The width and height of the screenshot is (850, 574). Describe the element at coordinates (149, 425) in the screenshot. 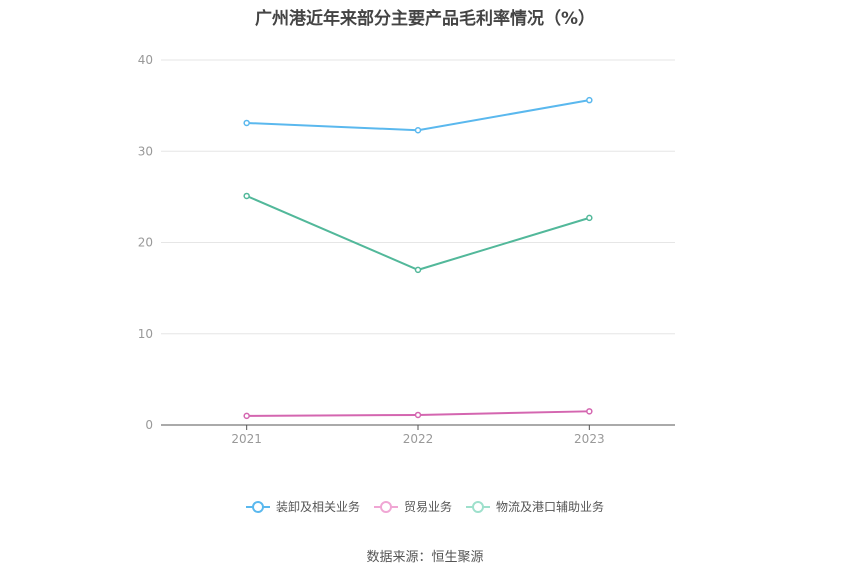

I see `y-tick-label: 0` at that location.